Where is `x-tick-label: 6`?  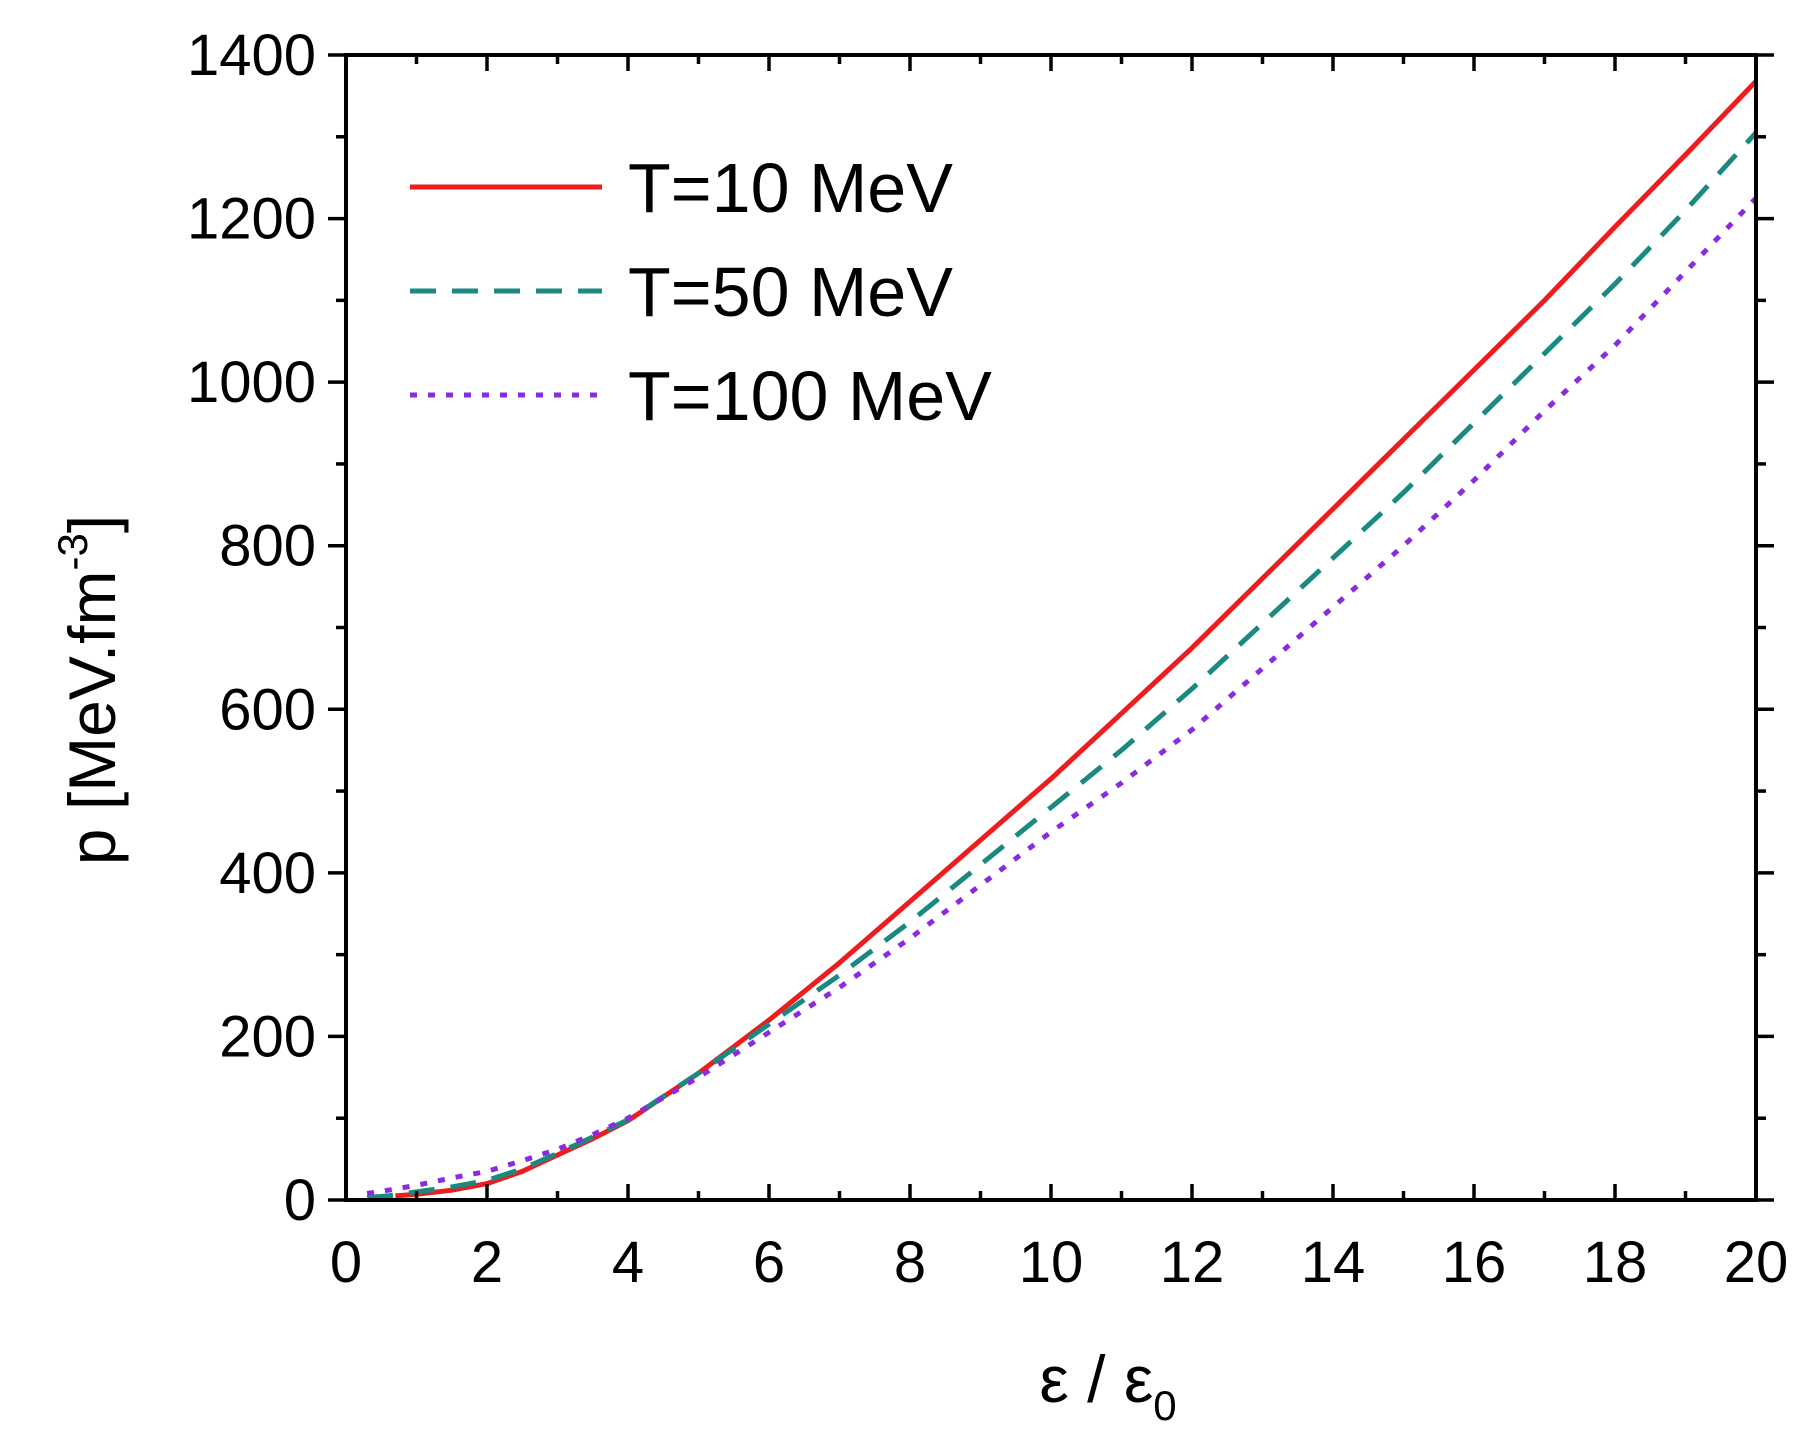 x-tick-label: 6 is located at coordinates (769, 1262).